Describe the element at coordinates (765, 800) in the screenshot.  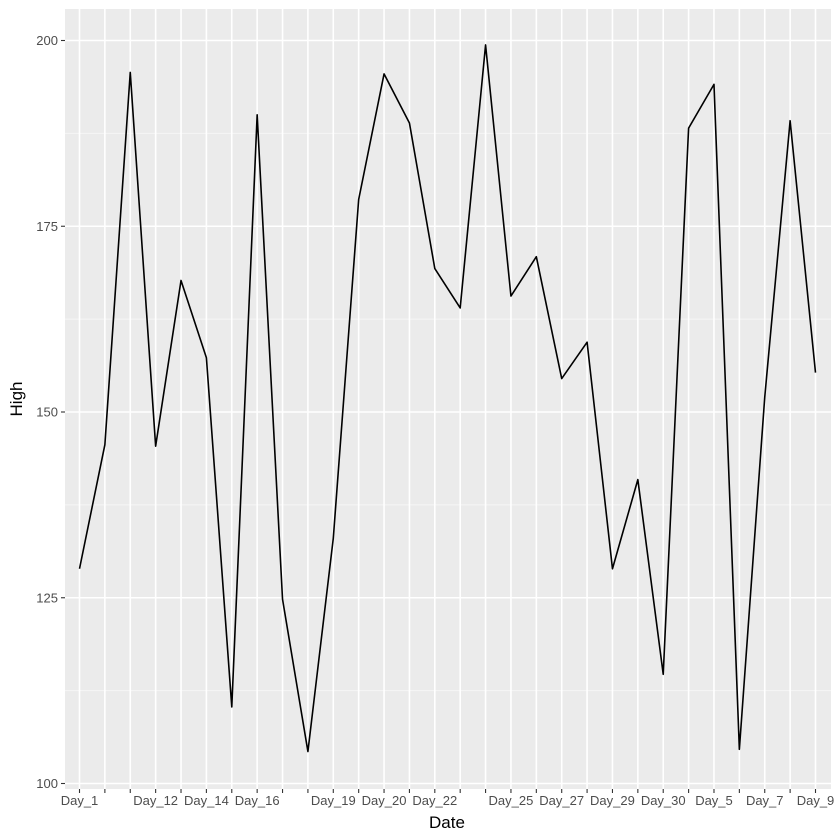
I see `x-tick-label: Day_7` at that location.